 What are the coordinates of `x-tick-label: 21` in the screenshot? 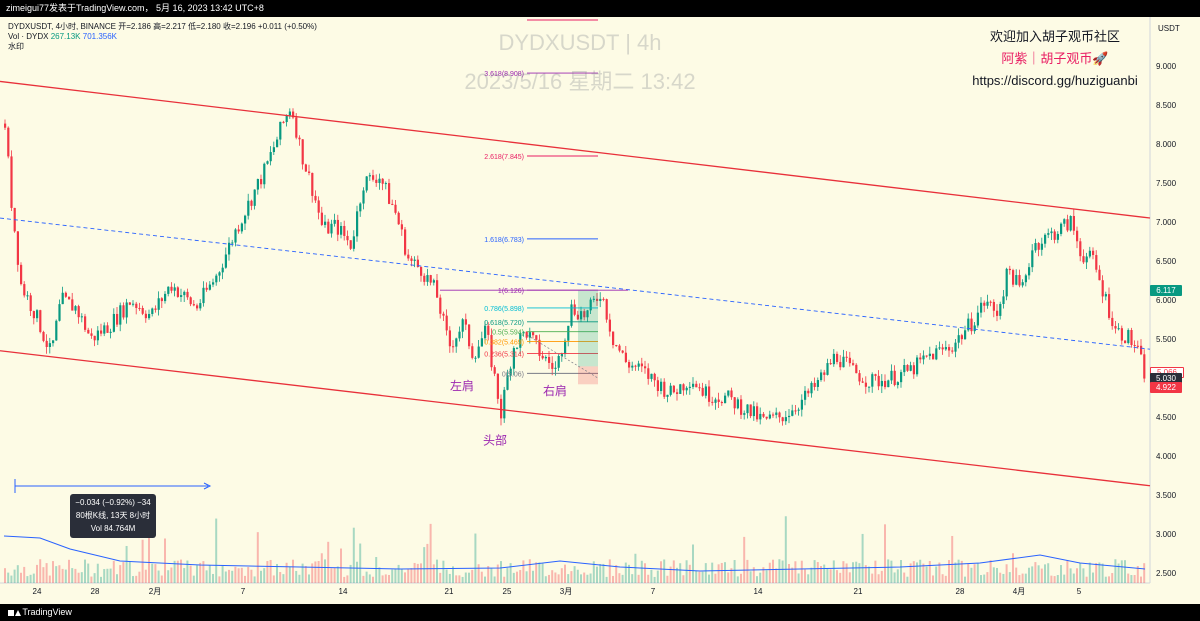 It's located at (449, 591).